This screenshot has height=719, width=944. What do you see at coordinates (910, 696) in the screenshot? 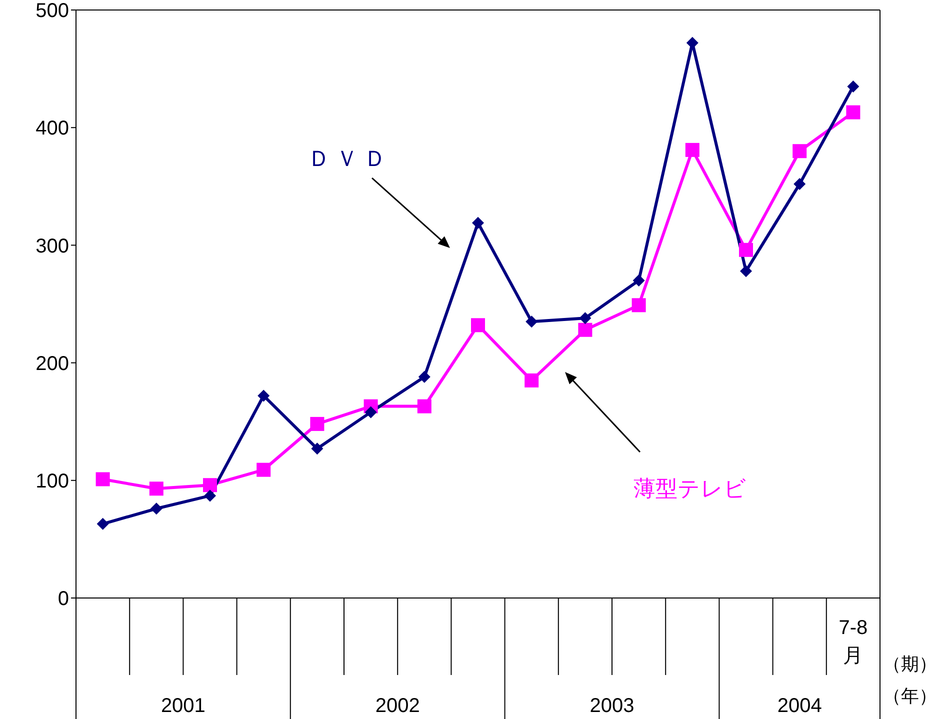
I see `text: （年）` at bounding box center [910, 696].